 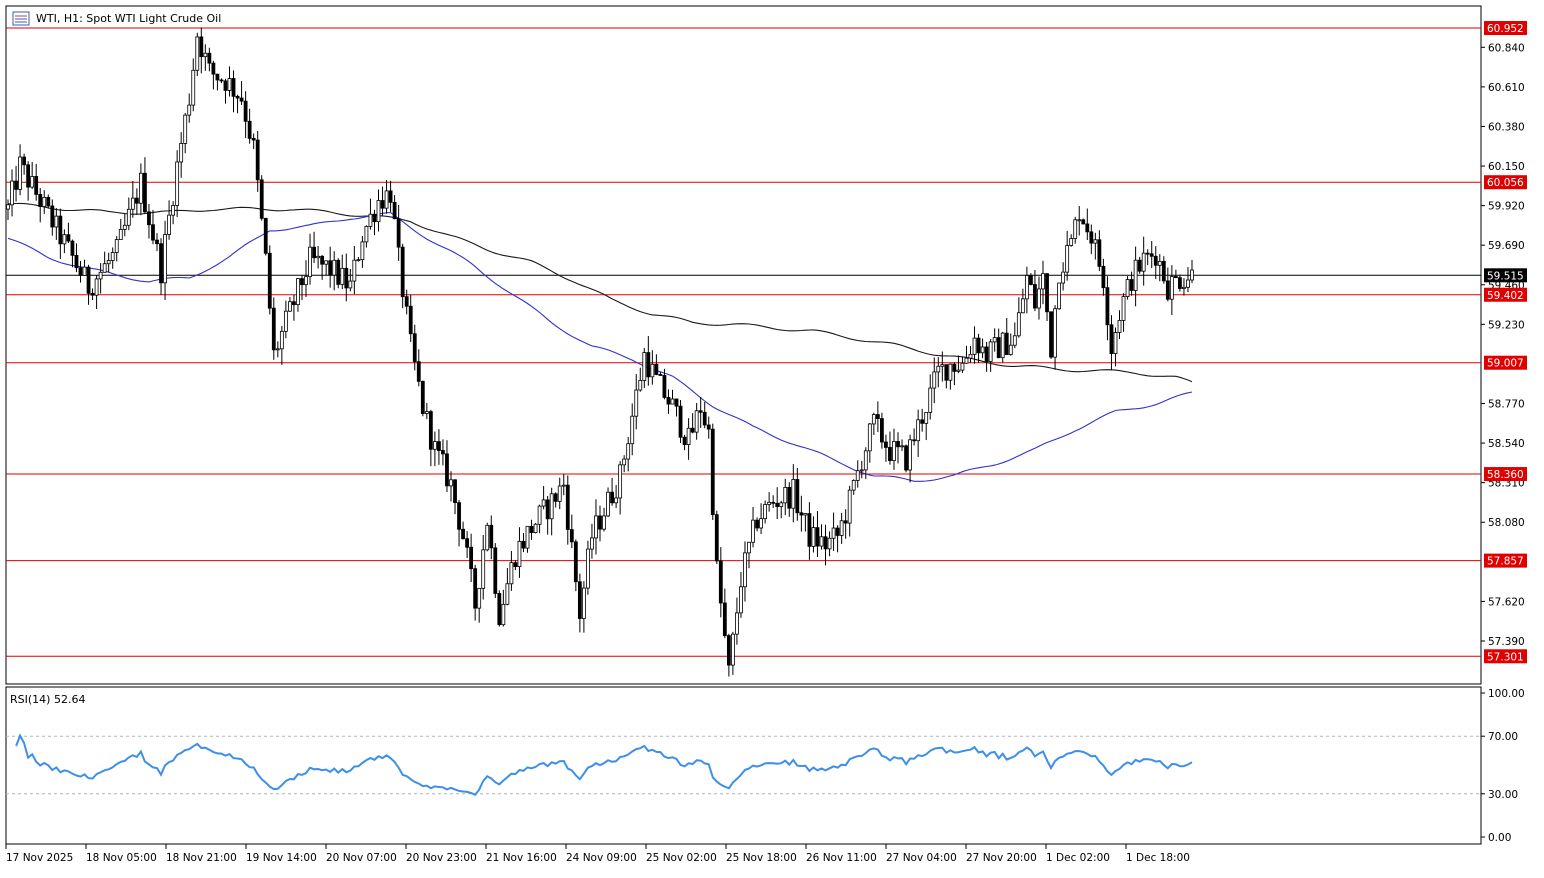 What do you see at coordinates (1505, 364) in the screenshot?
I see `level-label-text: 59.007` at bounding box center [1505, 364].